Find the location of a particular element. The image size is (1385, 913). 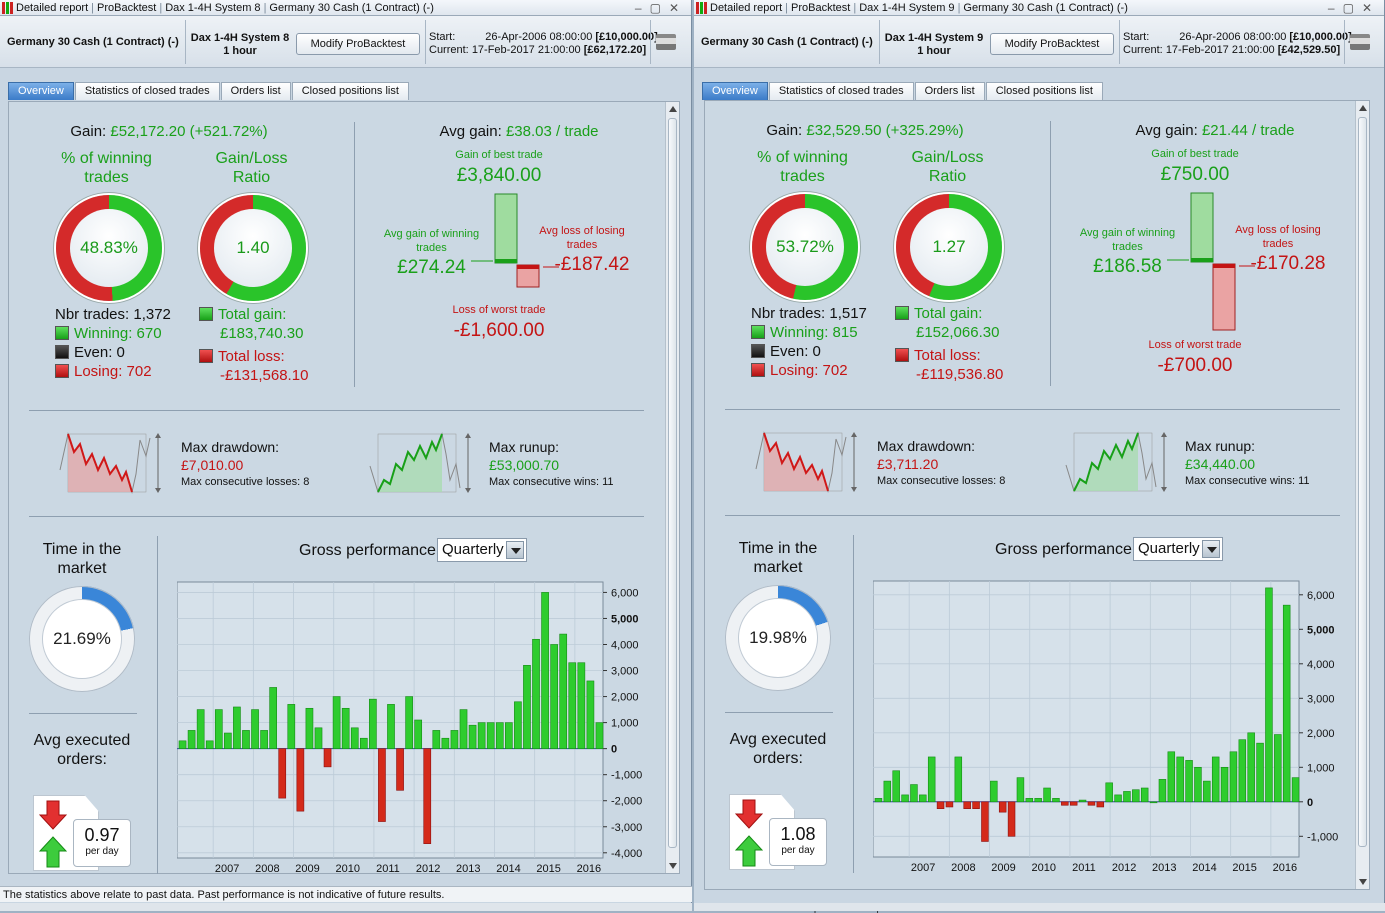

avg-orders-value: 1.08 is located at coordinates (798, 834).